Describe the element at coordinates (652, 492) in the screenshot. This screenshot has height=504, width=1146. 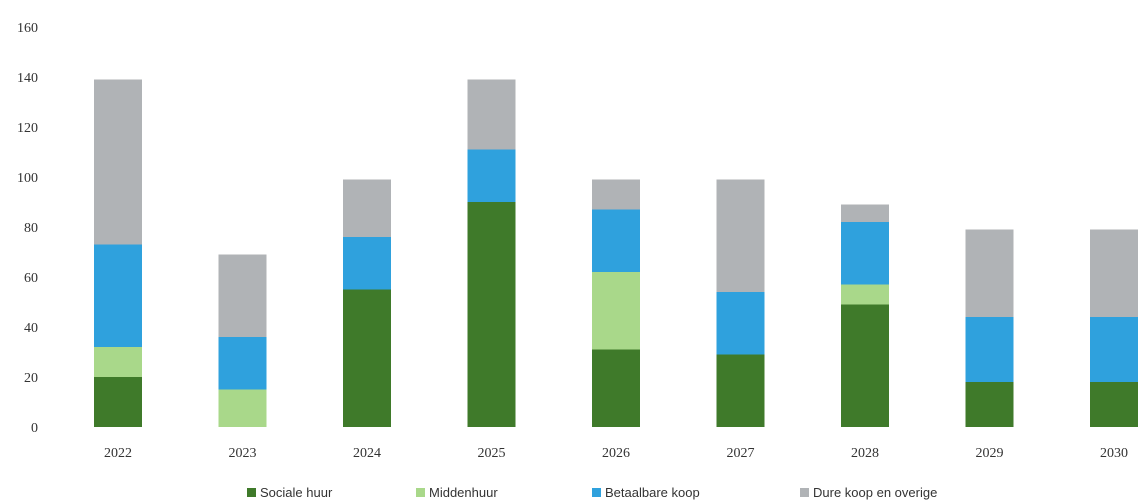
I see `legend-label: Betaalbare koop` at that location.